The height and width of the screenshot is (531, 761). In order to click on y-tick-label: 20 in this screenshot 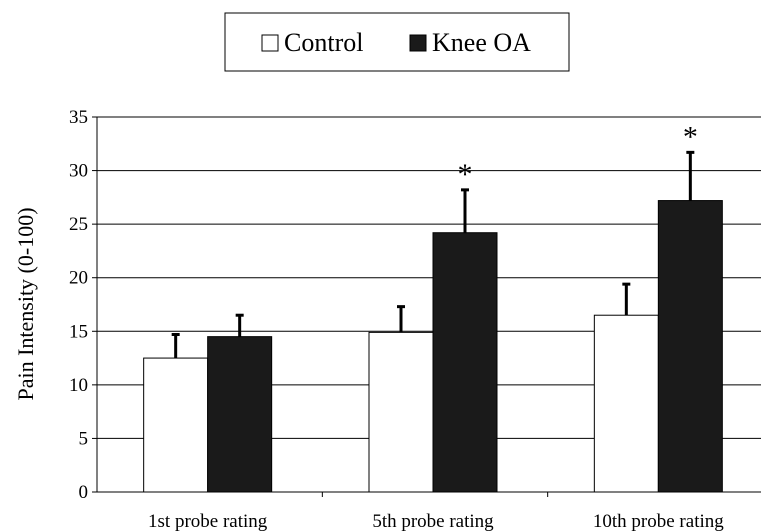, I will do `click(78, 278)`.